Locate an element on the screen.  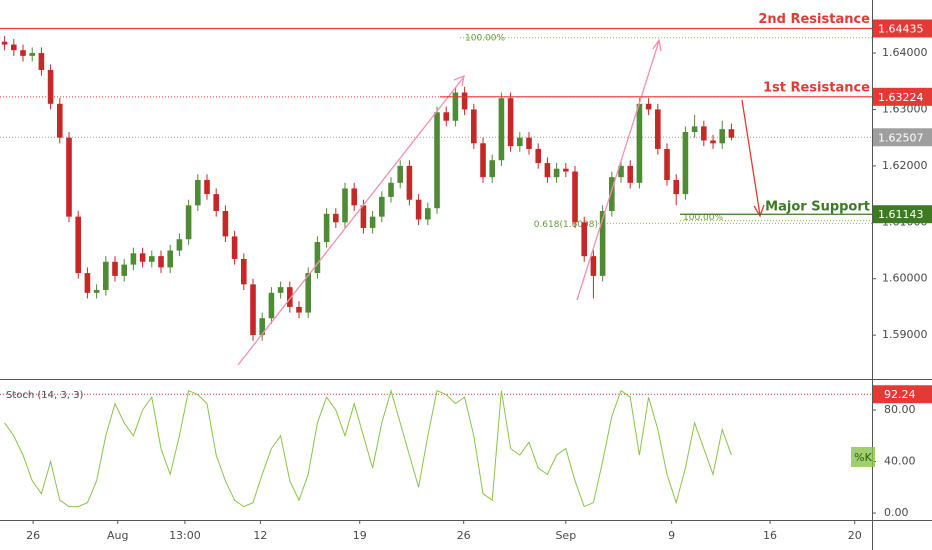
price-tag-label: 1.62507 is located at coordinates (901, 137).